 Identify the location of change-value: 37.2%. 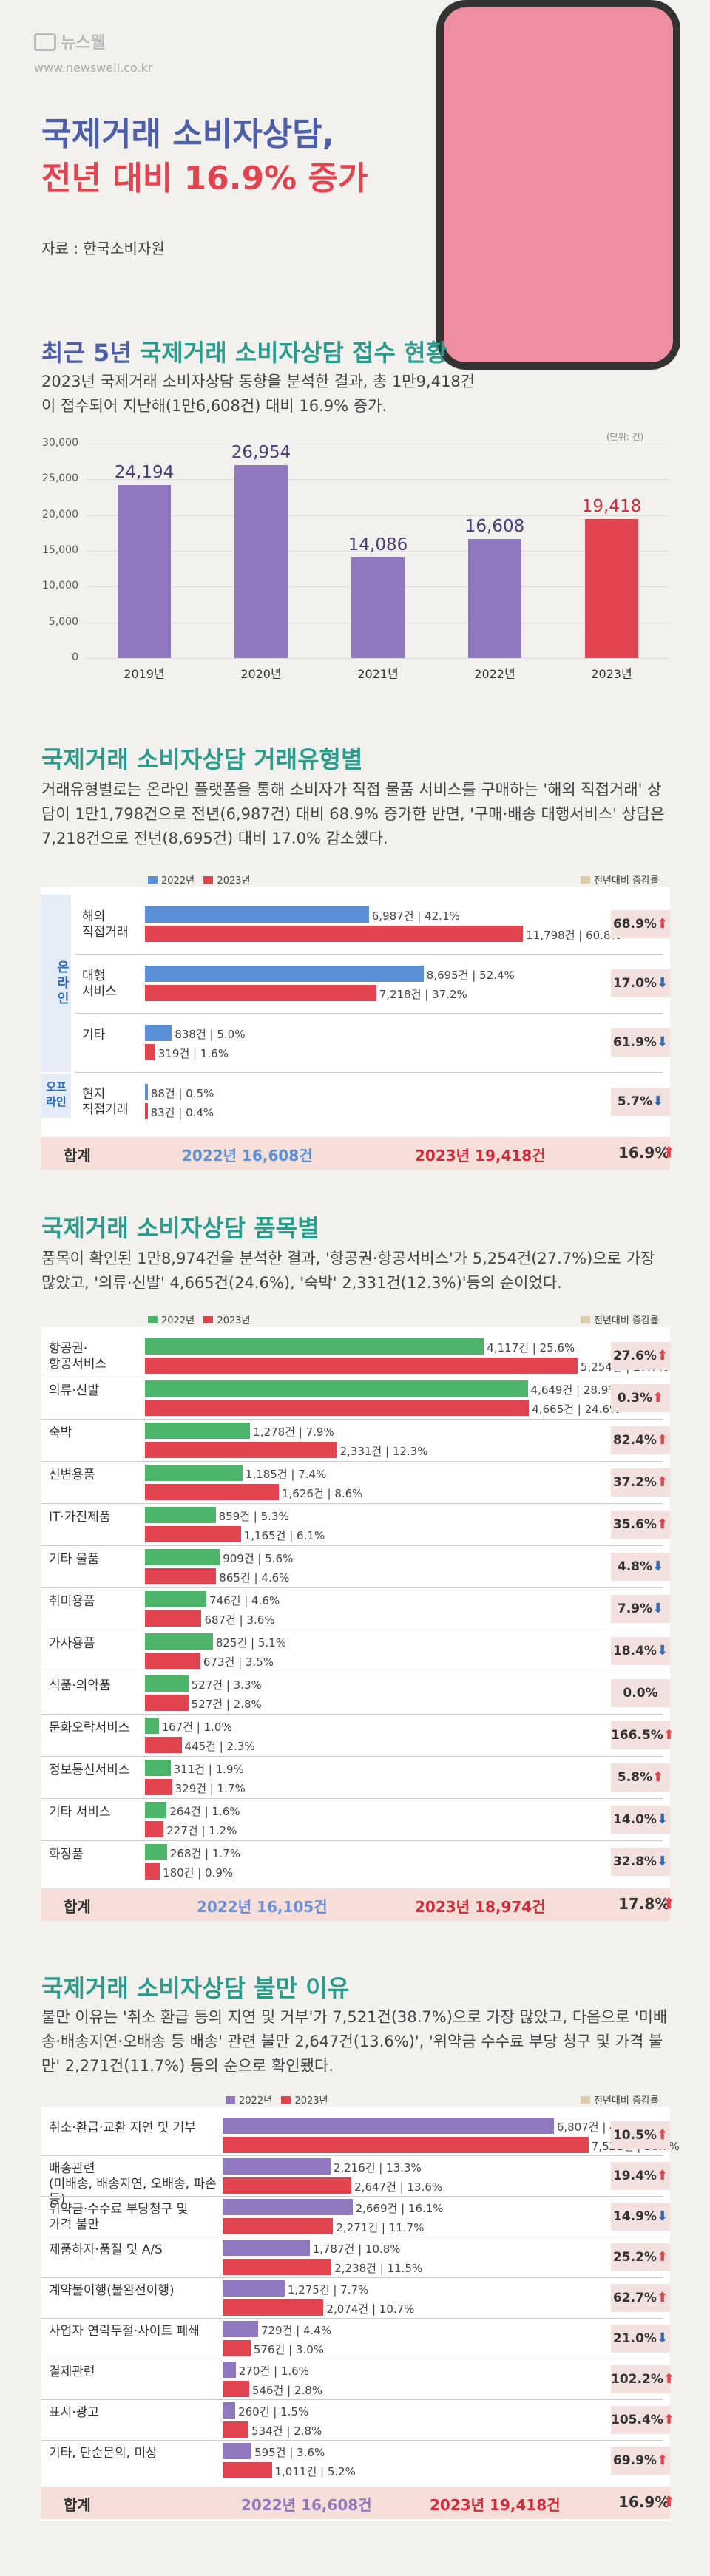
(634, 1482).